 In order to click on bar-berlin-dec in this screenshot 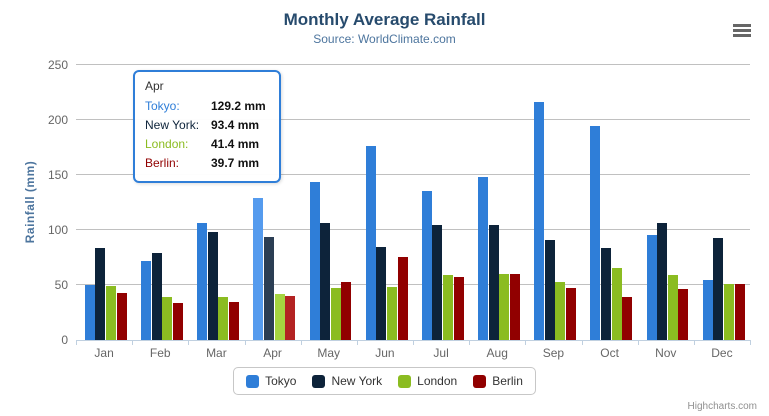, I will do `click(739, 311)`.